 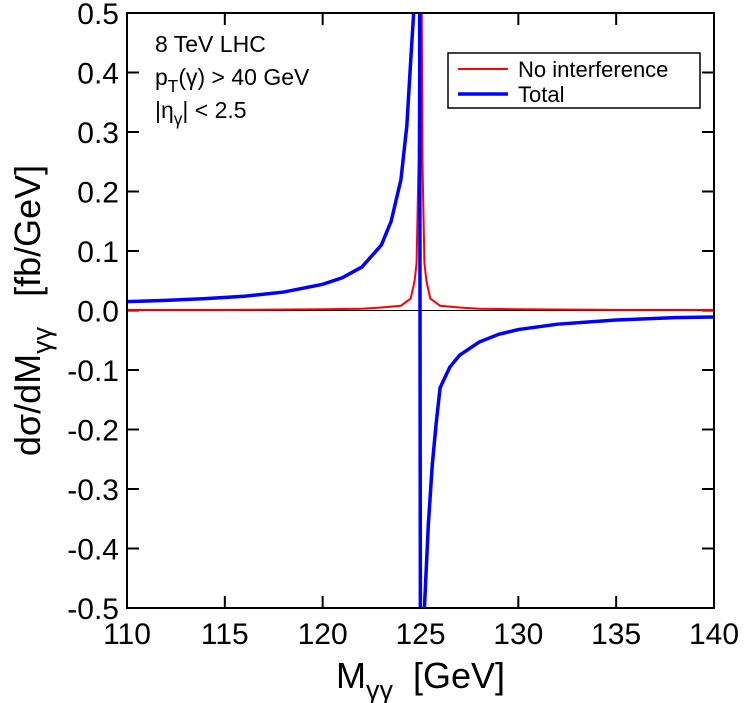 What do you see at coordinates (593, 69) in the screenshot?
I see `legend-label: No interference` at bounding box center [593, 69].